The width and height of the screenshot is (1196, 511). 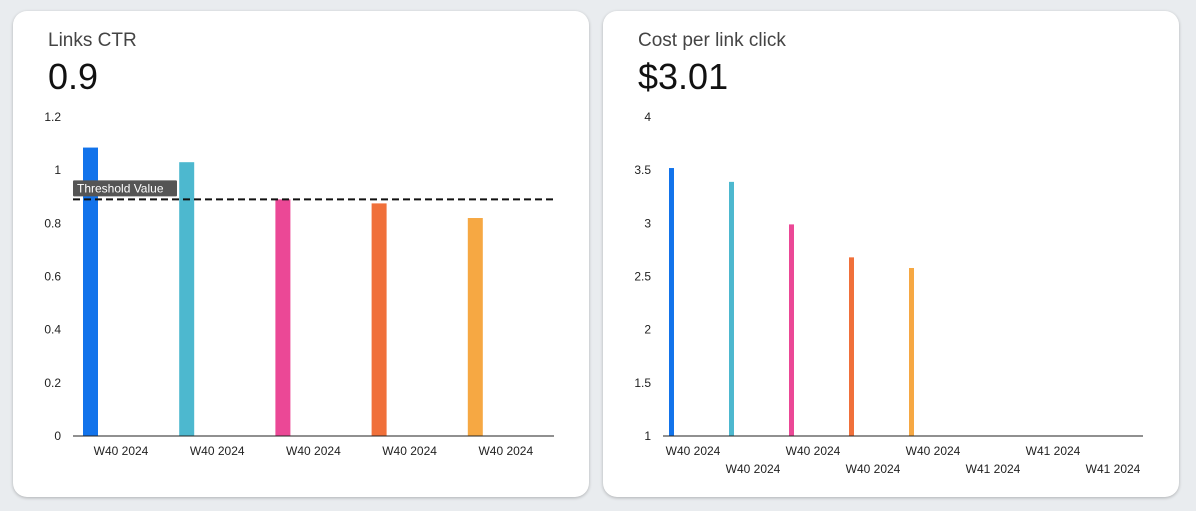 What do you see at coordinates (647, 330) in the screenshot?
I see `y-tick-label: 2` at bounding box center [647, 330].